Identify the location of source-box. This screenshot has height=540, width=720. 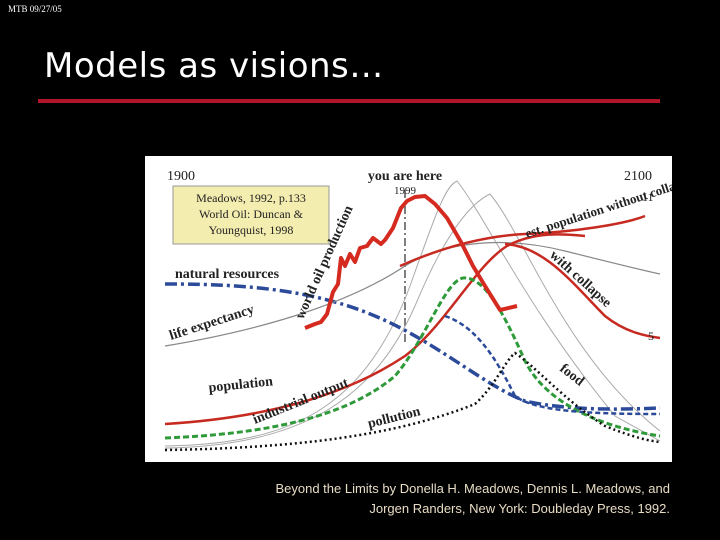
(251, 215).